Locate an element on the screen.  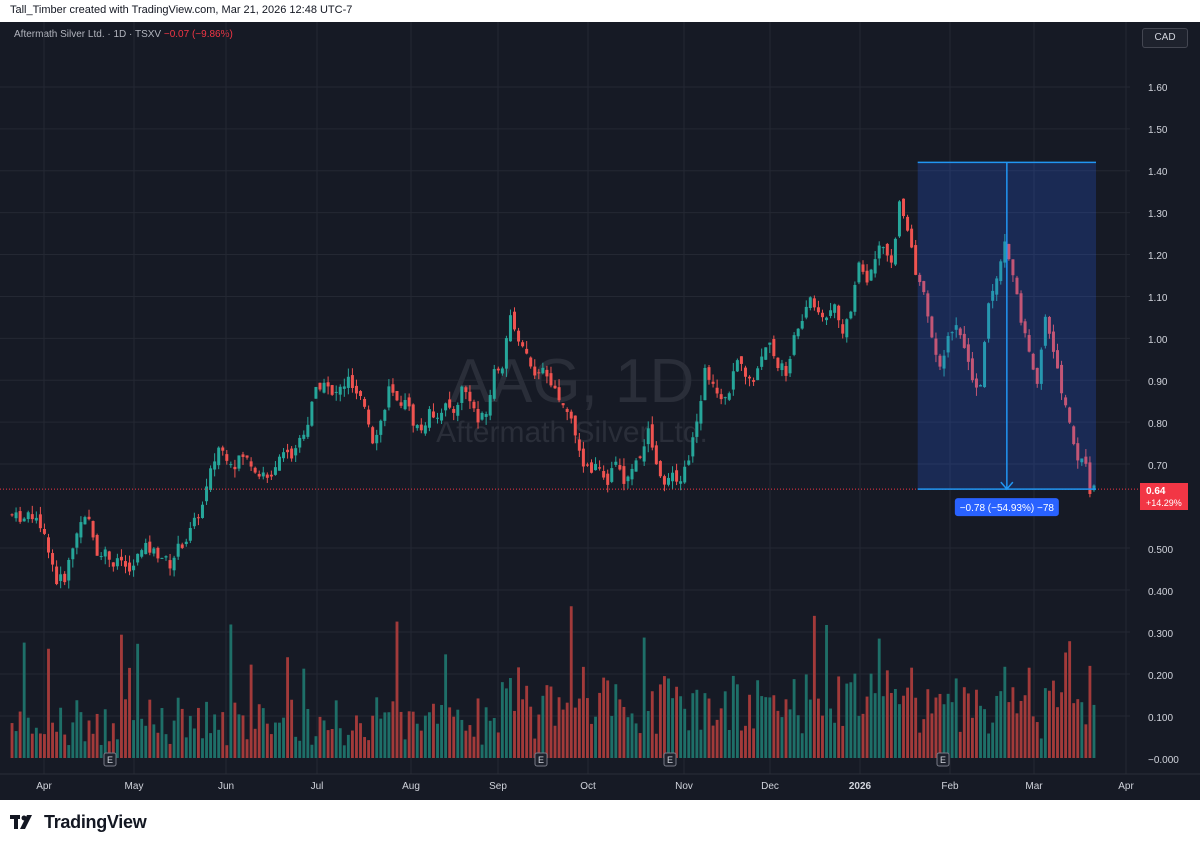
measure-tool: −0.78 (−54.93%) −78 is located at coordinates (1006, 339).